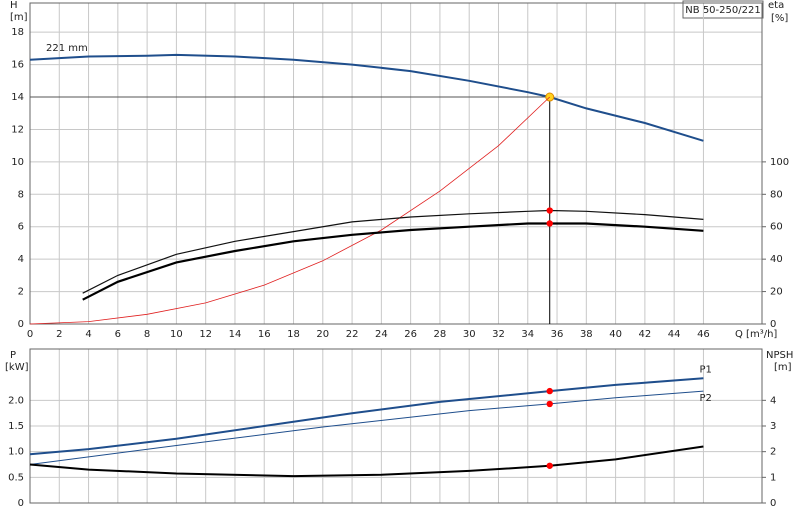  Describe the element at coordinates (779, 162) in the screenshot. I see `y2-tick-label: 100` at that location.